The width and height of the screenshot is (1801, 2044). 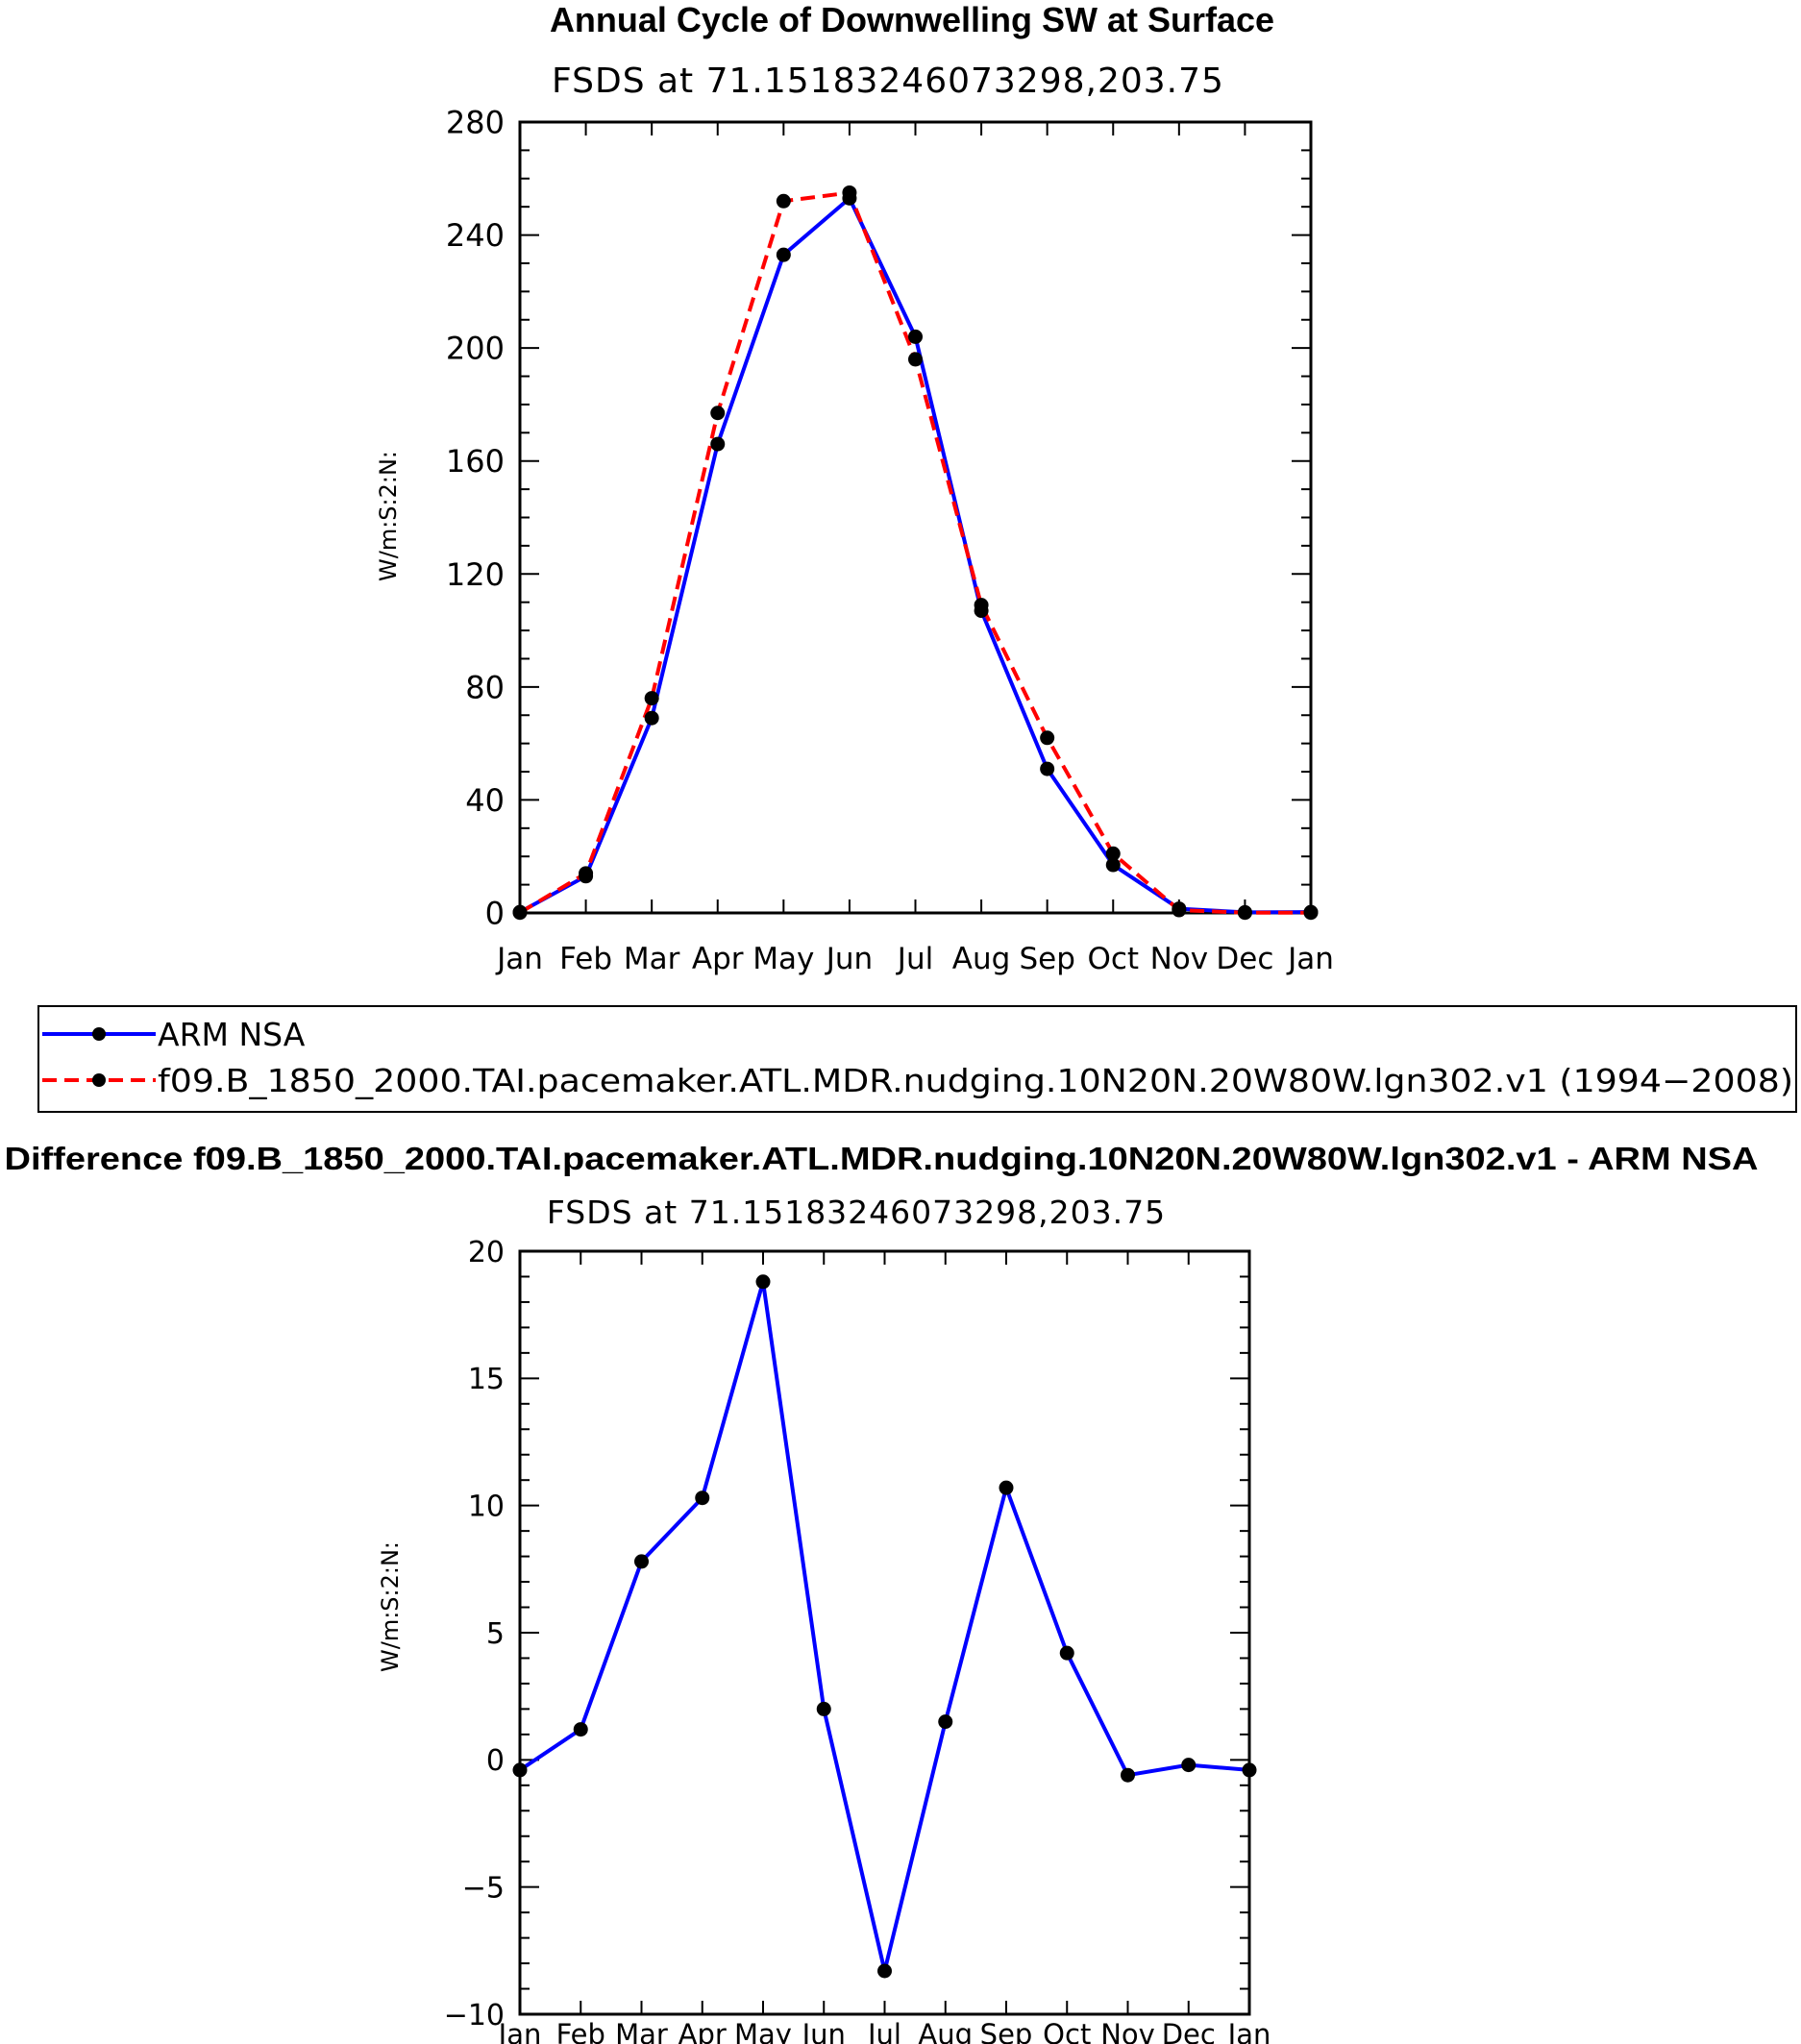 I want to click on y-tick-label: 5, so click(x=495, y=1634).